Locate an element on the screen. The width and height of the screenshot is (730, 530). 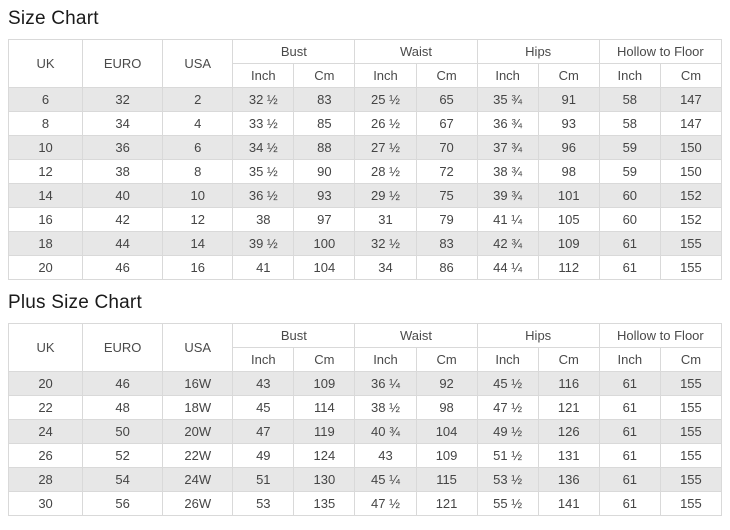
table-cell: 40 ¾ is located at coordinates (385, 431).